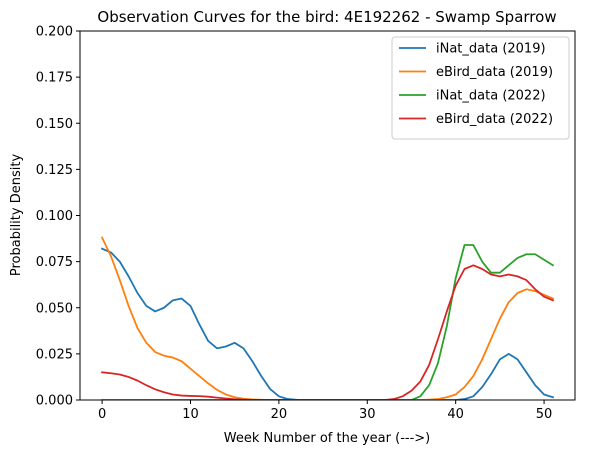 The image size is (592, 453). Describe the element at coordinates (190, 414) in the screenshot. I see `x-tick-label: 10` at that location.